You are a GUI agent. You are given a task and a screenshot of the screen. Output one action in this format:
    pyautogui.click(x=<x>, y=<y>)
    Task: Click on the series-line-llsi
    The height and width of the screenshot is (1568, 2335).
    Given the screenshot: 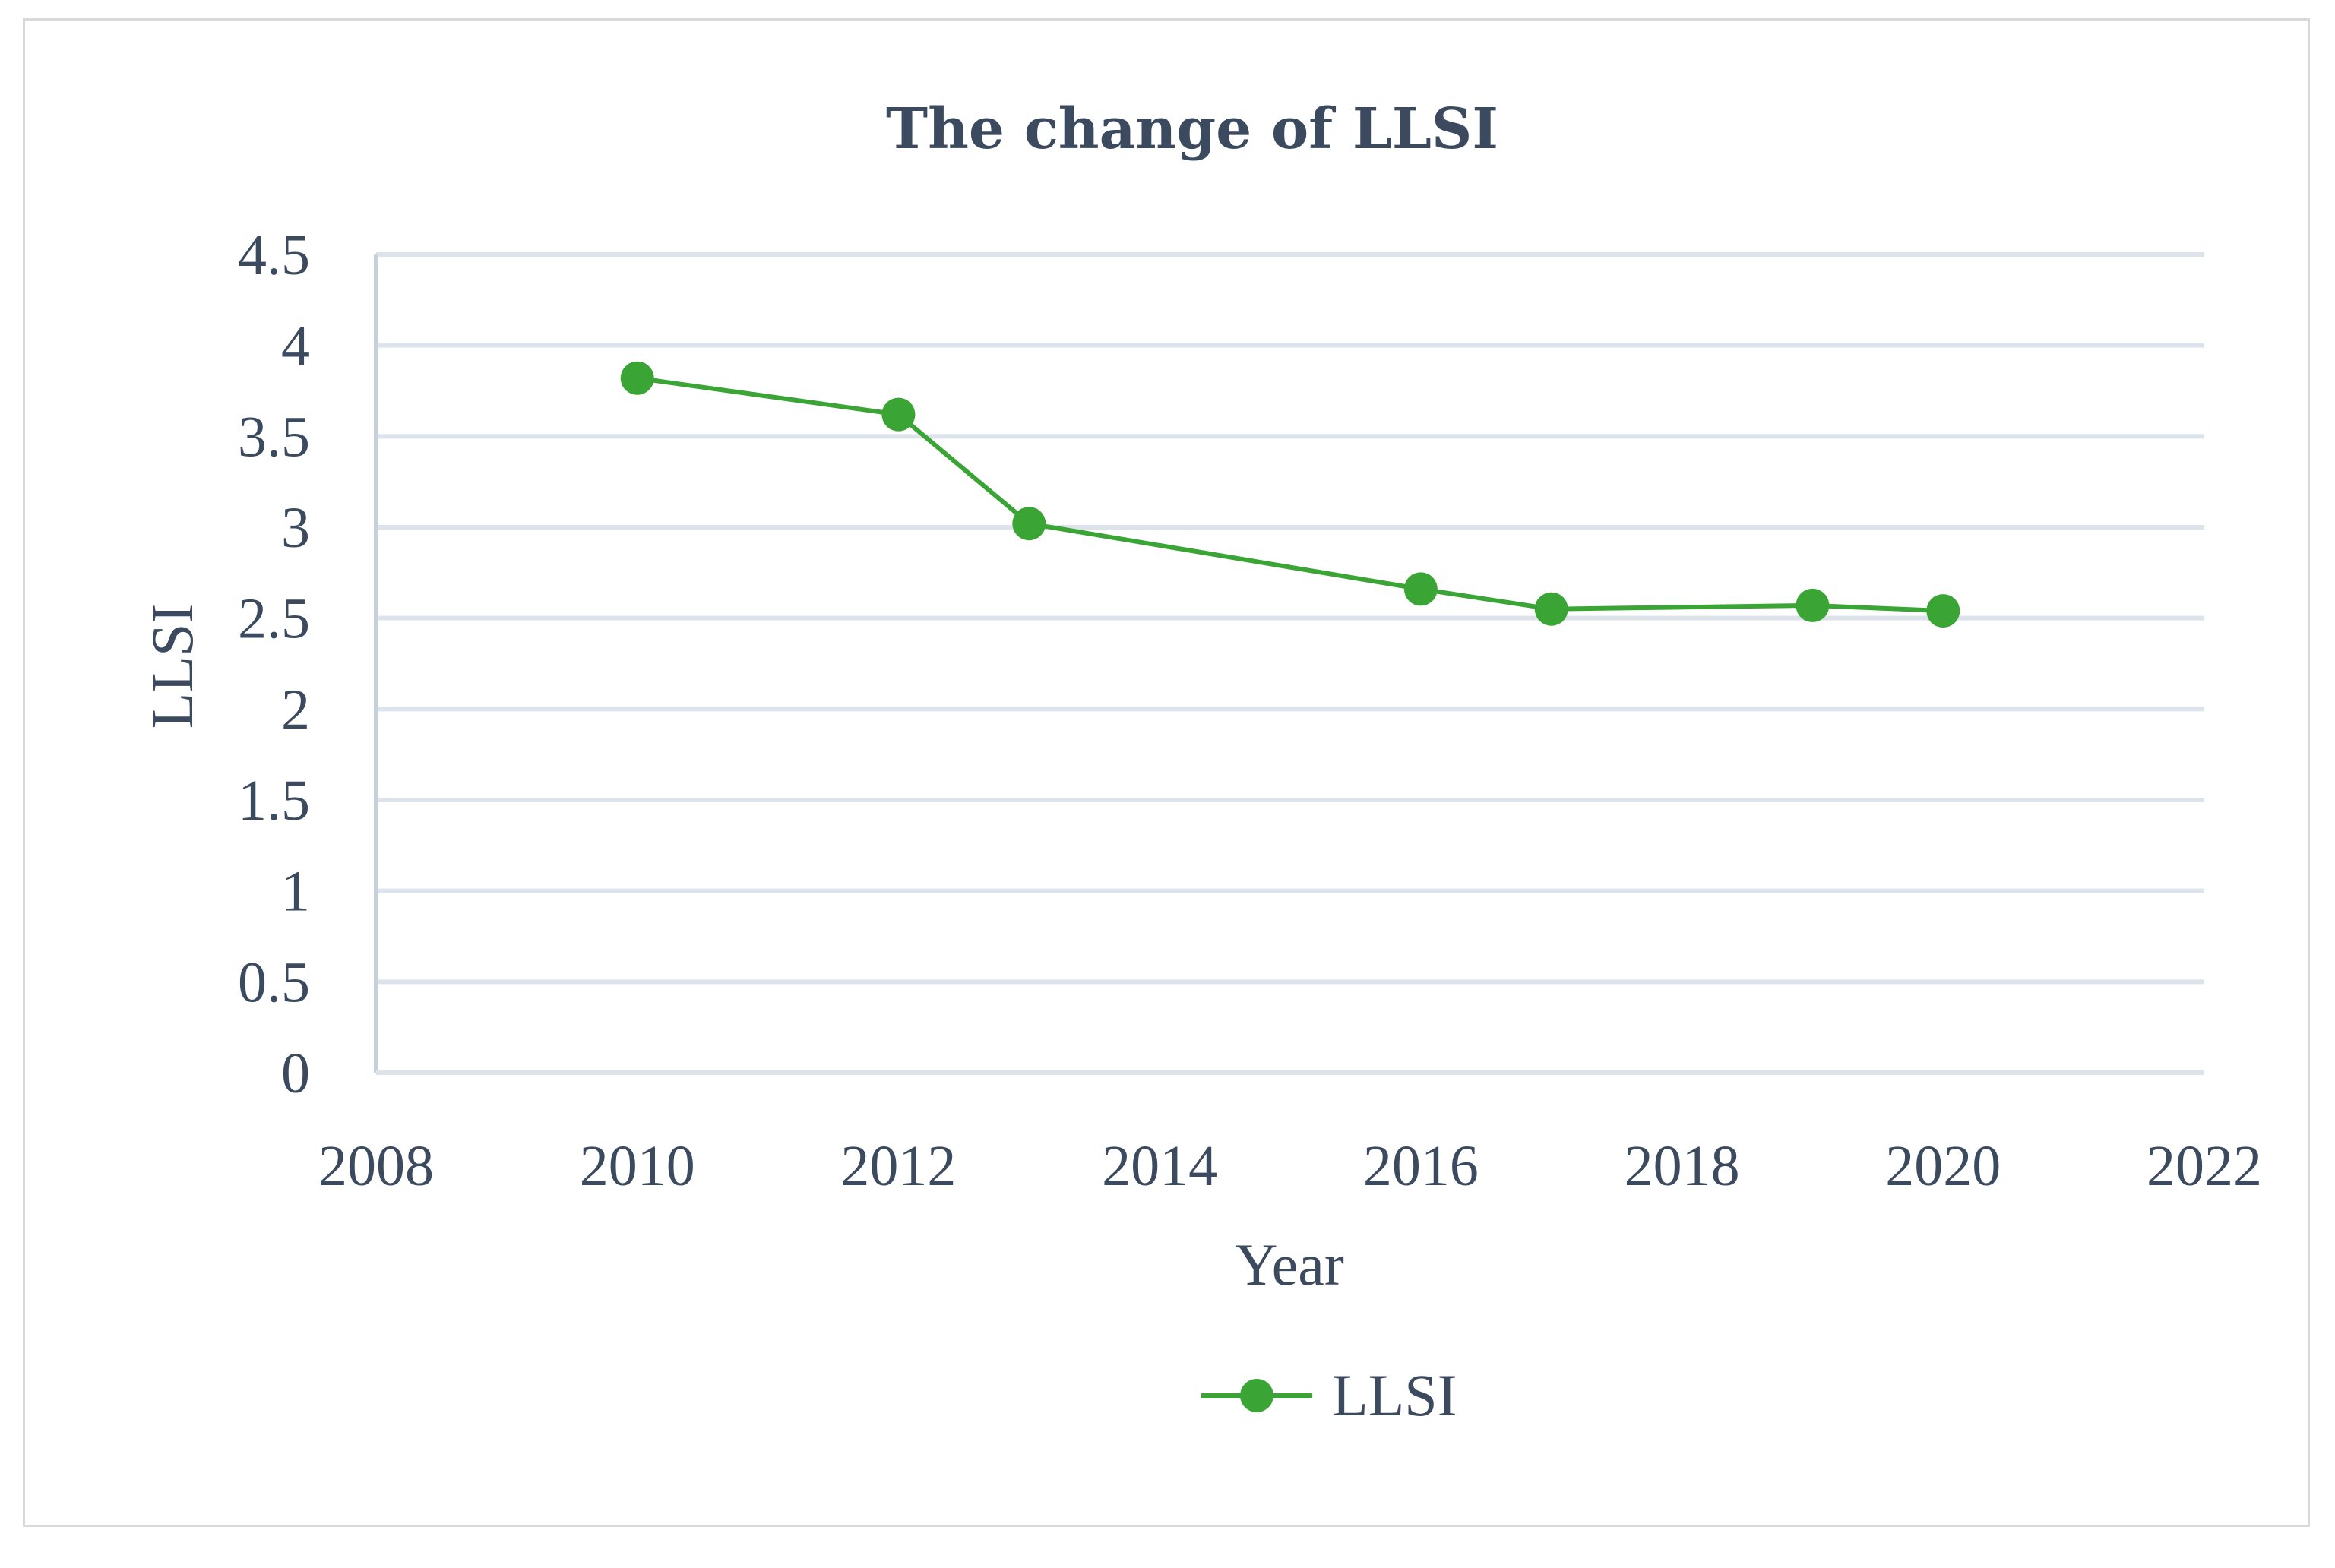 What is the action you would take?
    pyautogui.click(x=1290, y=494)
    